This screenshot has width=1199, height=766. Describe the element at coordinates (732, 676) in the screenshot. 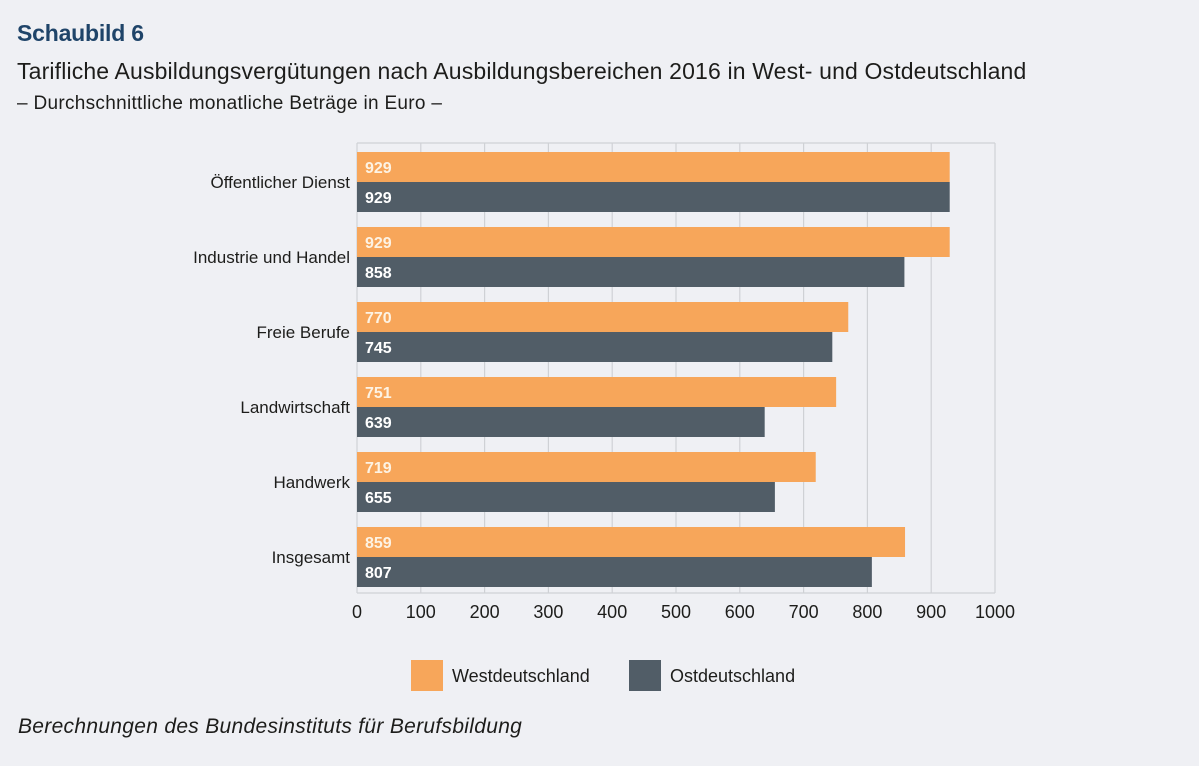

I see `legend-label-ostdeutschland: Ostdeutschland` at that location.